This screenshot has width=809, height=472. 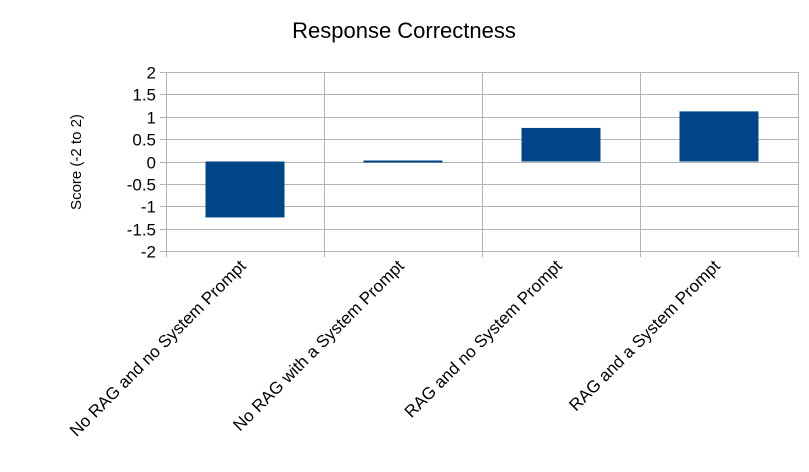 What do you see at coordinates (644, 335) in the screenshot?
I see `x-tick-label: RAG and a System Prompt` at bounding box center [644, 335].